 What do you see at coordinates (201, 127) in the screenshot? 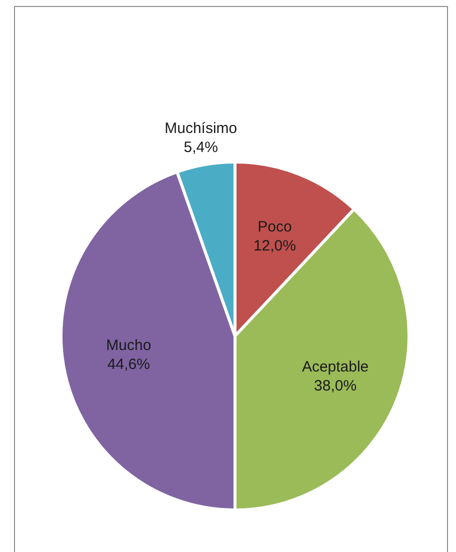
I see `slice-label: Muchísimo` at bounding box center [201, 127].